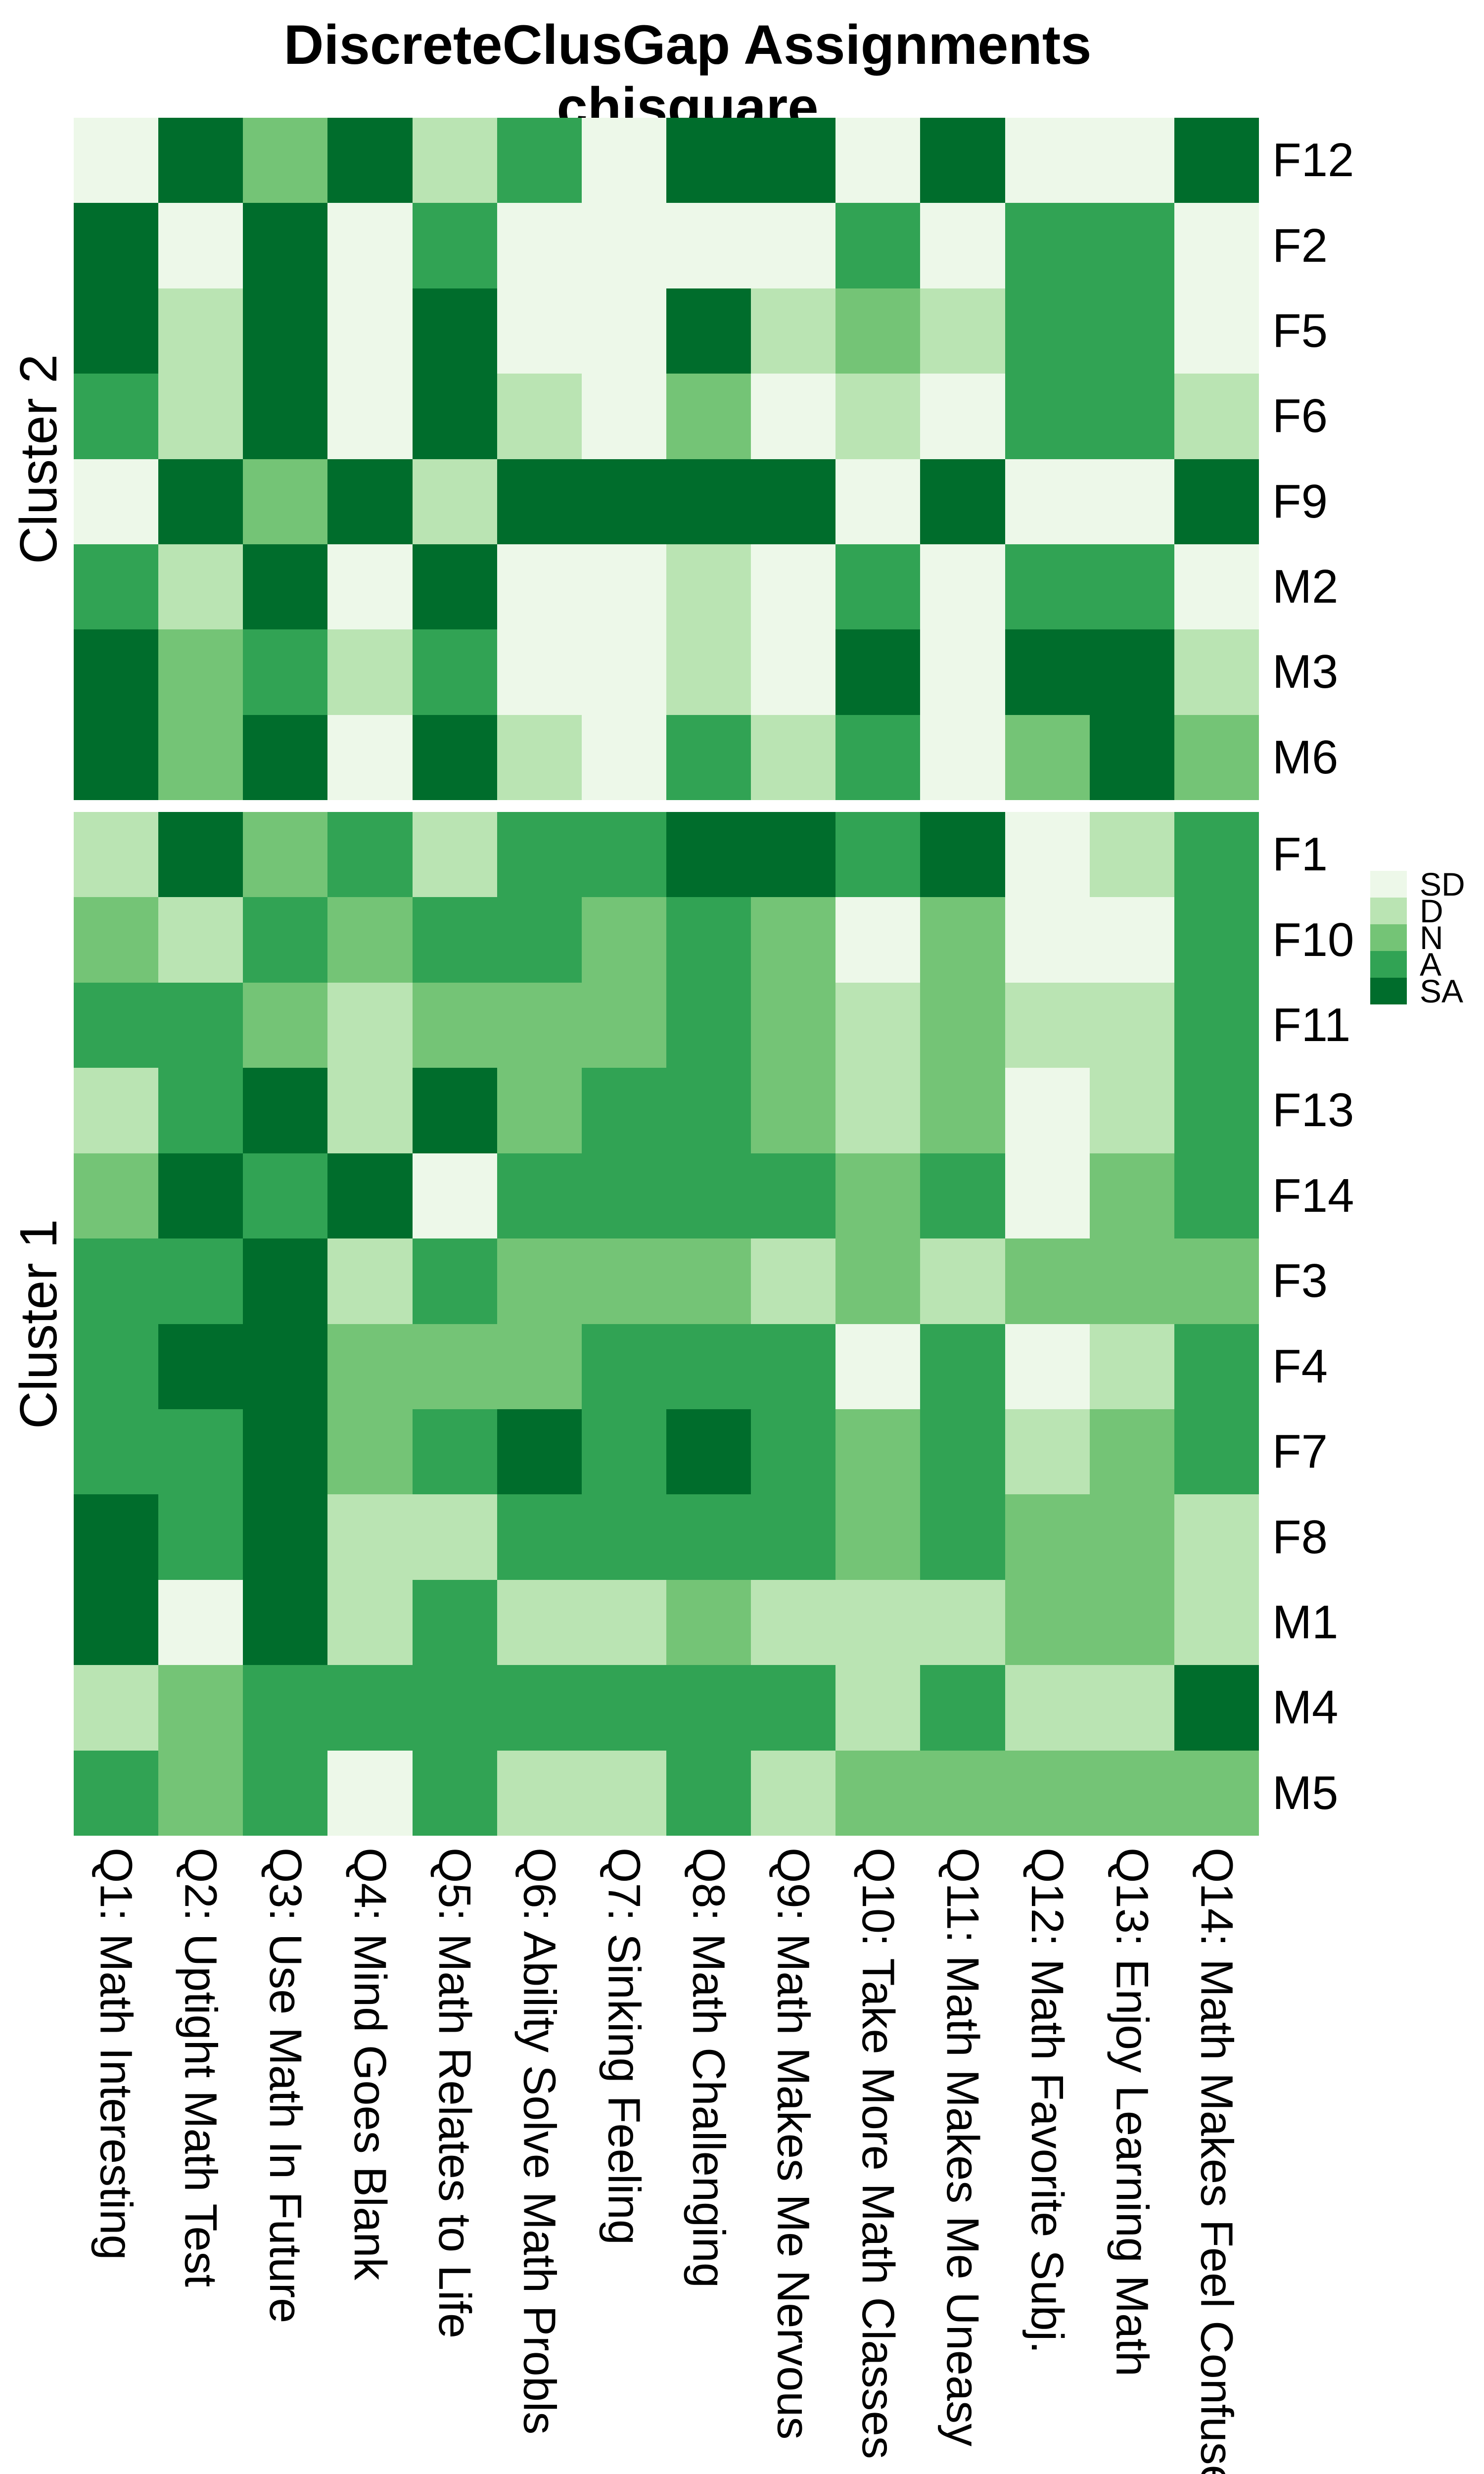 This screenshot has height=2474, width=1484. What do you see at coordinates (1417, 885) in the screenshot?
I see `legend-entry: SD` at bounding box center [1417, 885].